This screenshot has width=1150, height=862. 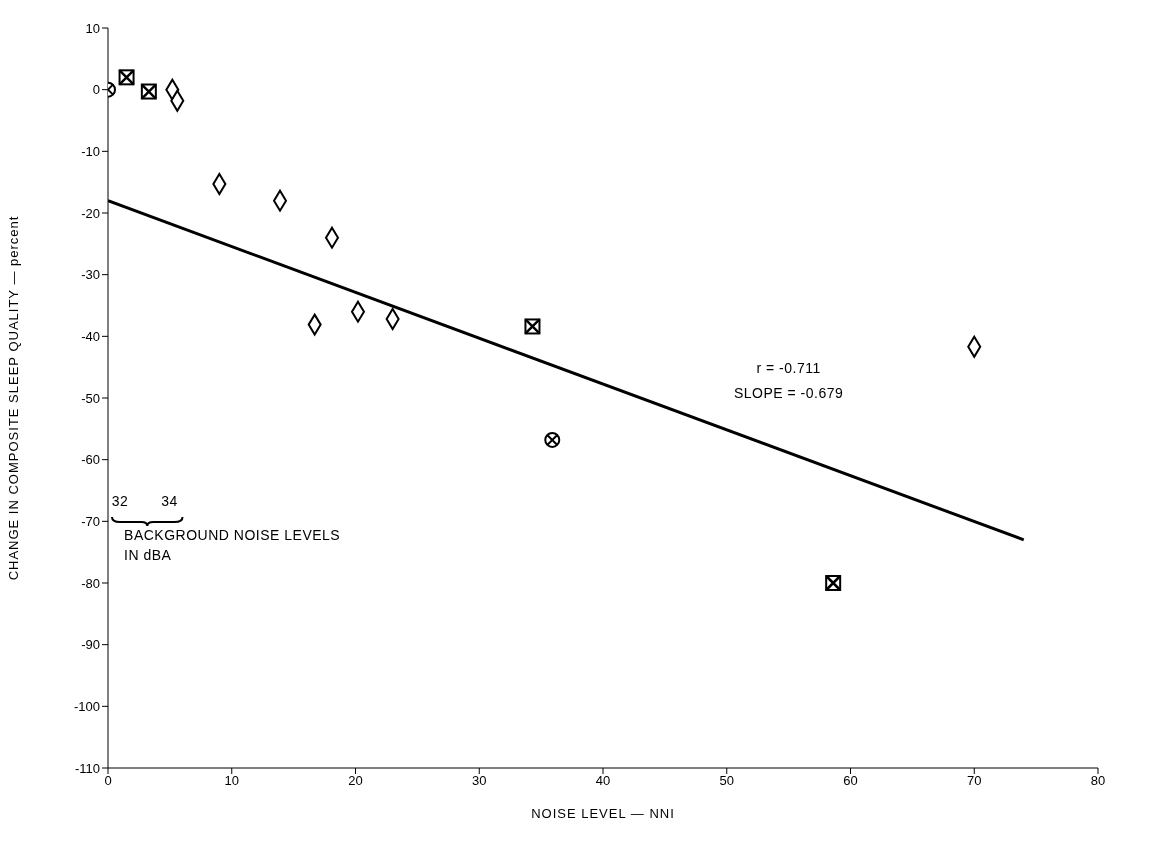 What do you see at coordinates (1098, 781) in the screenshot?
I see `x-tick-label: 80` at bounding box center [1098, 781].